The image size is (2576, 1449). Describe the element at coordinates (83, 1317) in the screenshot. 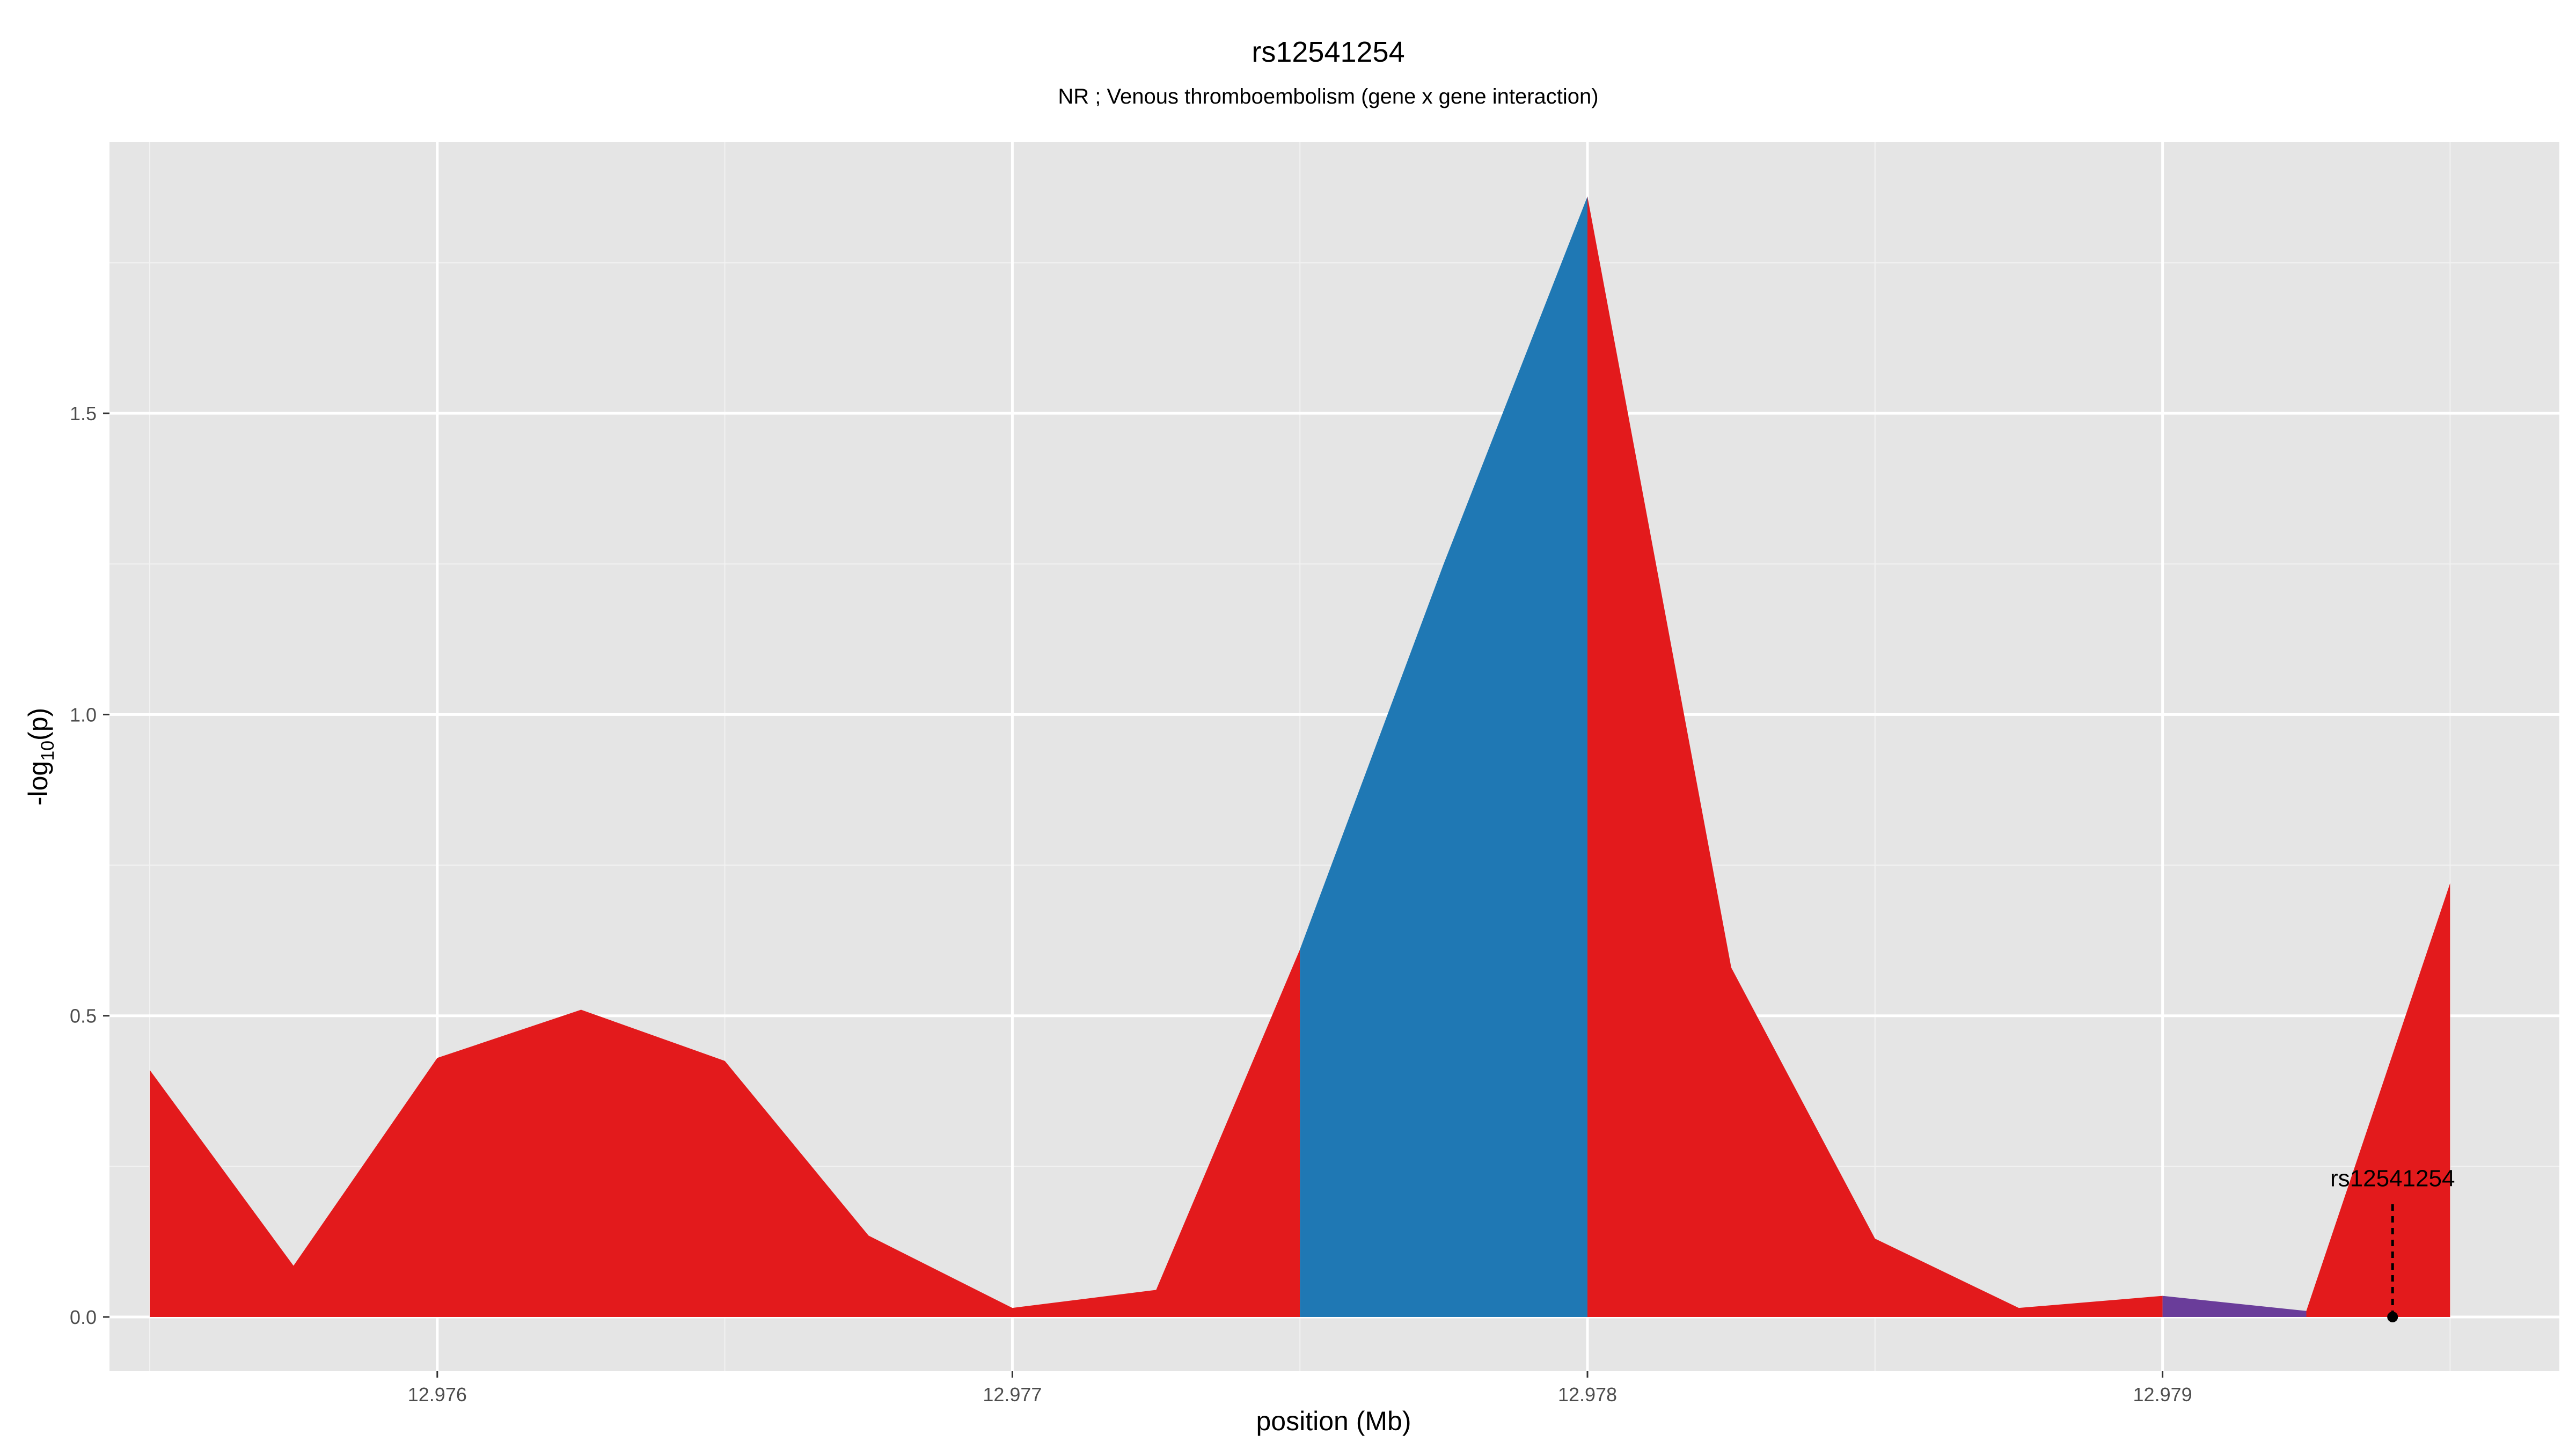

I see `y-tick-label: 0.0` at that location.